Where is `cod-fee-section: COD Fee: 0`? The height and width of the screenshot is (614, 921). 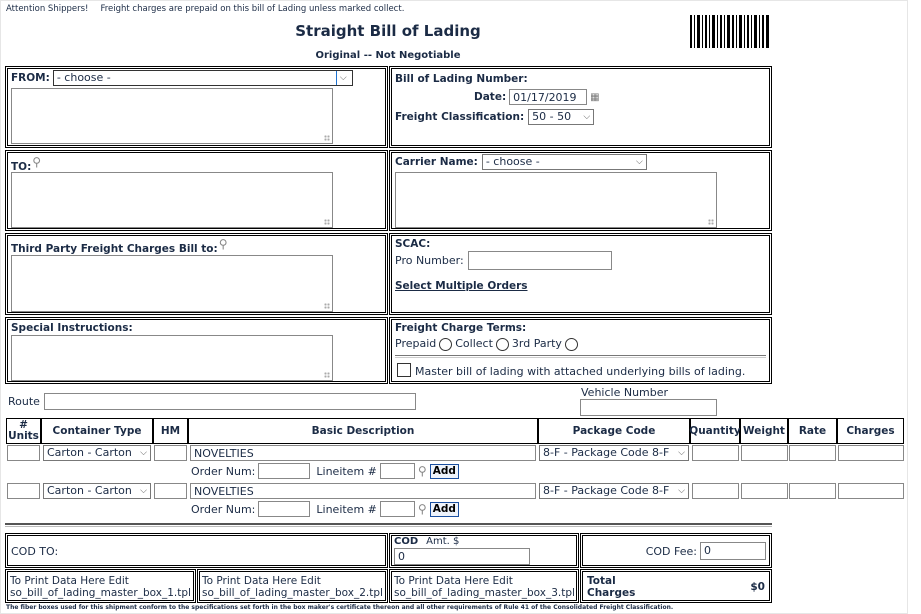
cod-fee-section: COD Fee: 0 is located at coordinates (676, 550).